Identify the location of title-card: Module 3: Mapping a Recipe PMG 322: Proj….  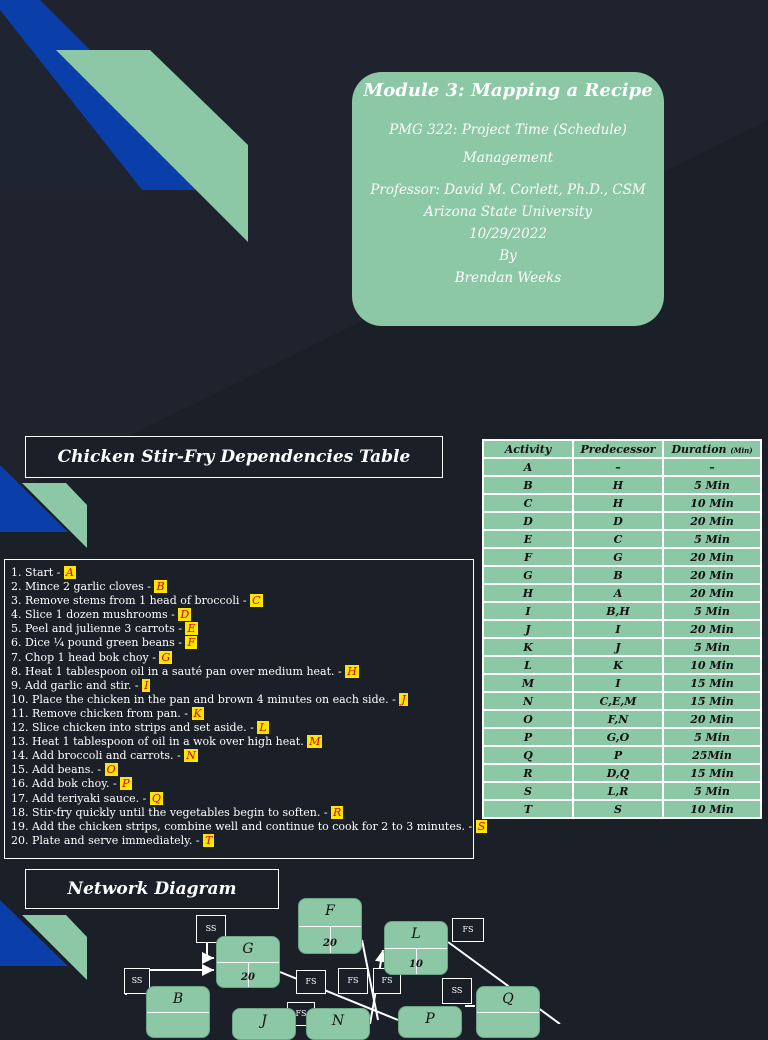
(508, 199).